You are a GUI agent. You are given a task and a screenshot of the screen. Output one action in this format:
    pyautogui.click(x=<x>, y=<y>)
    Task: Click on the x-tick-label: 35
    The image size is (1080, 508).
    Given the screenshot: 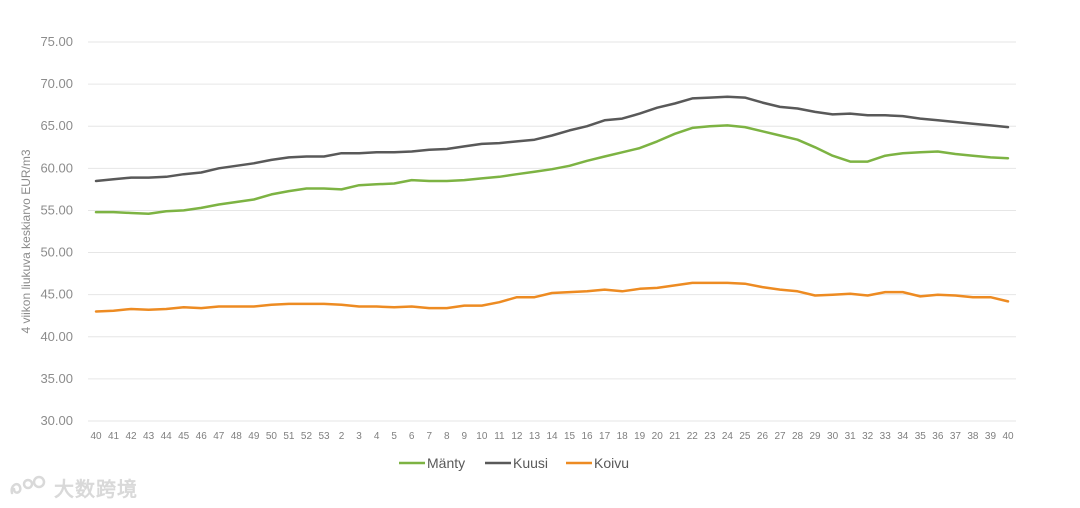 What is the action you would take?
    pyautogui.click(x=921, y=436)
    